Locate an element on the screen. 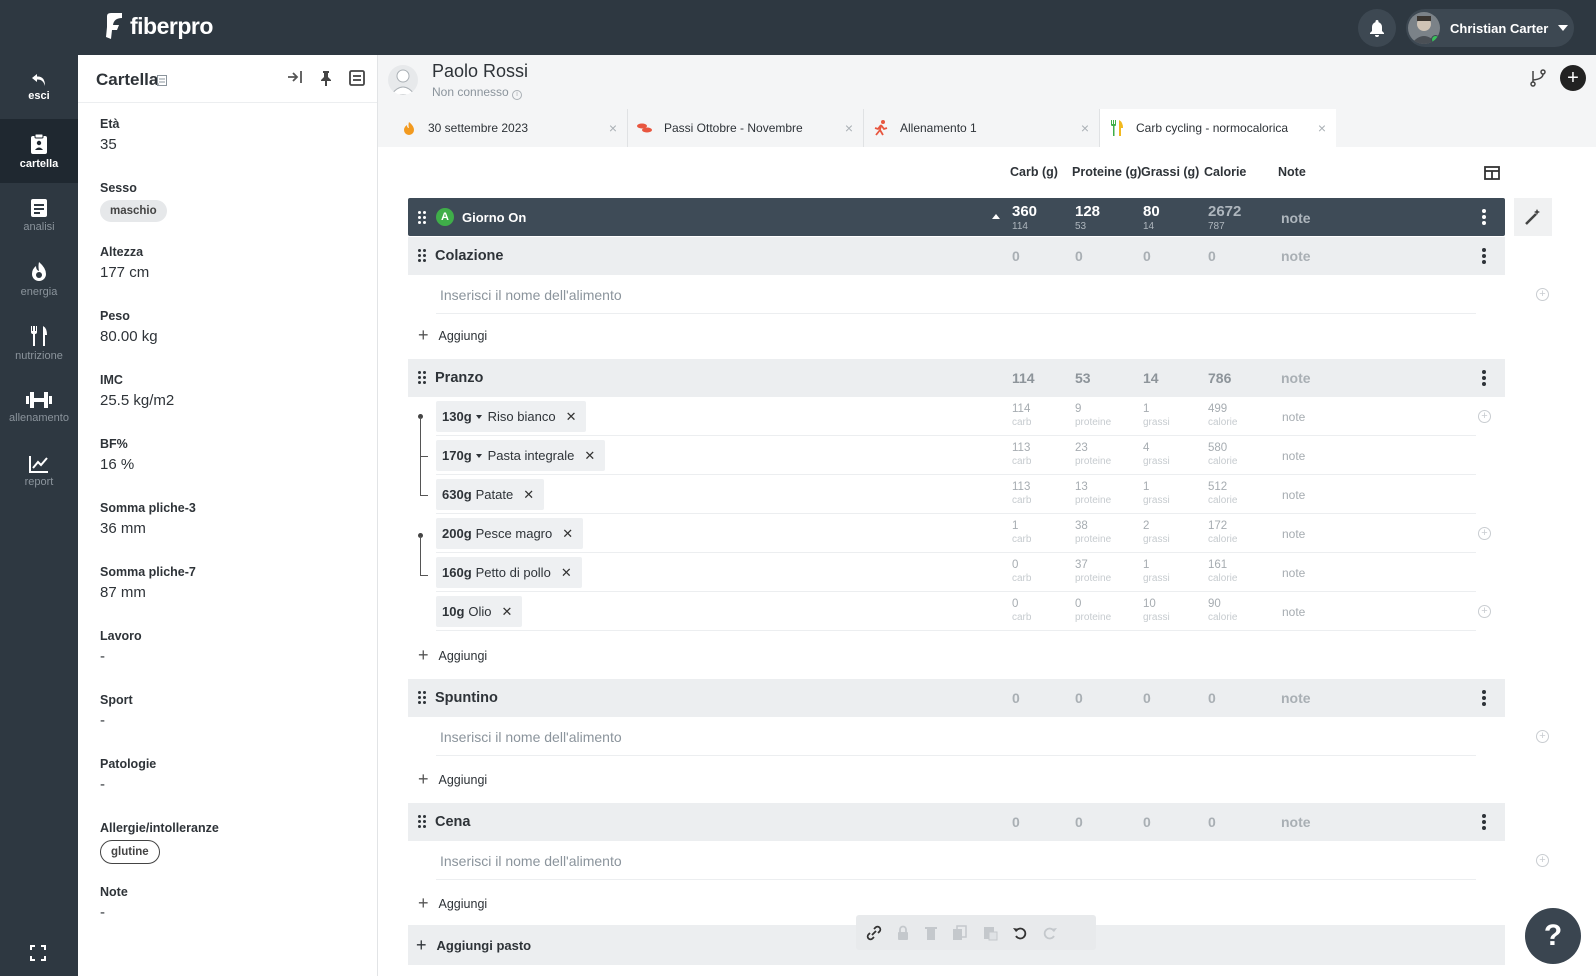 The width and height of the screenshot is (1596, 976). day-note: note is located at coordinates (1296, 218).